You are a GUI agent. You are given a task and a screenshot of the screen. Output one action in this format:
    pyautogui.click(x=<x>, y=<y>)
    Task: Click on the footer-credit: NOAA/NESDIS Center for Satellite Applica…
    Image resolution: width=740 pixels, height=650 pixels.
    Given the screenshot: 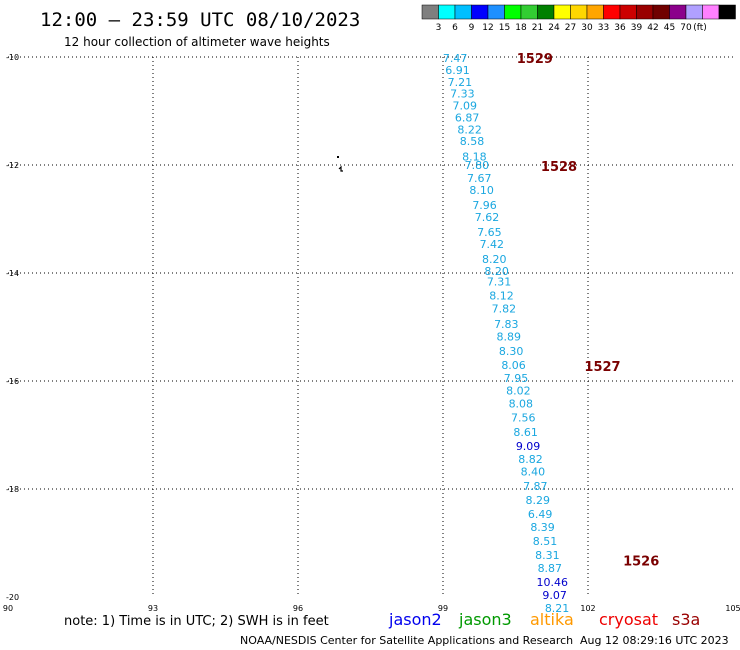 What is the action you would take?
    pyautogui.click(x=406, y=640)
    